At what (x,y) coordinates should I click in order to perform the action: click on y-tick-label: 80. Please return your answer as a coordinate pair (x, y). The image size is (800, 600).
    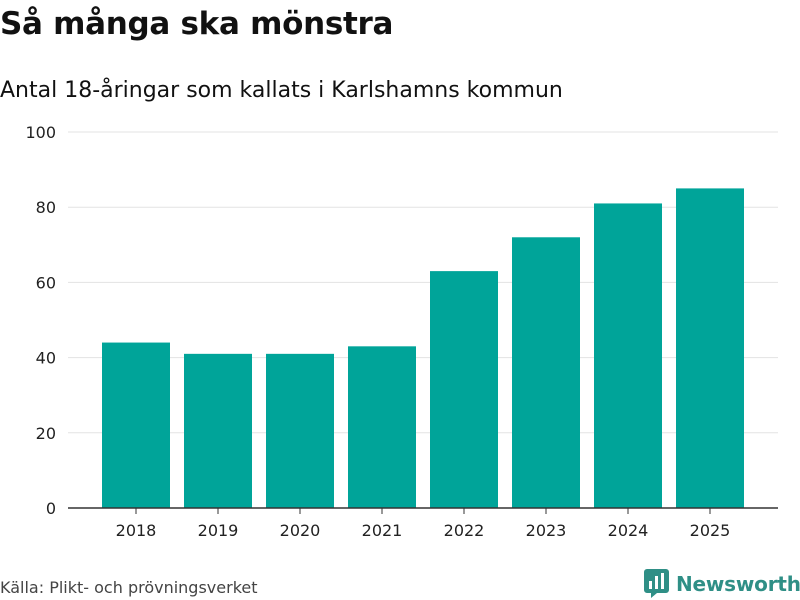
    Looking at the image, I should click on (46, 207).